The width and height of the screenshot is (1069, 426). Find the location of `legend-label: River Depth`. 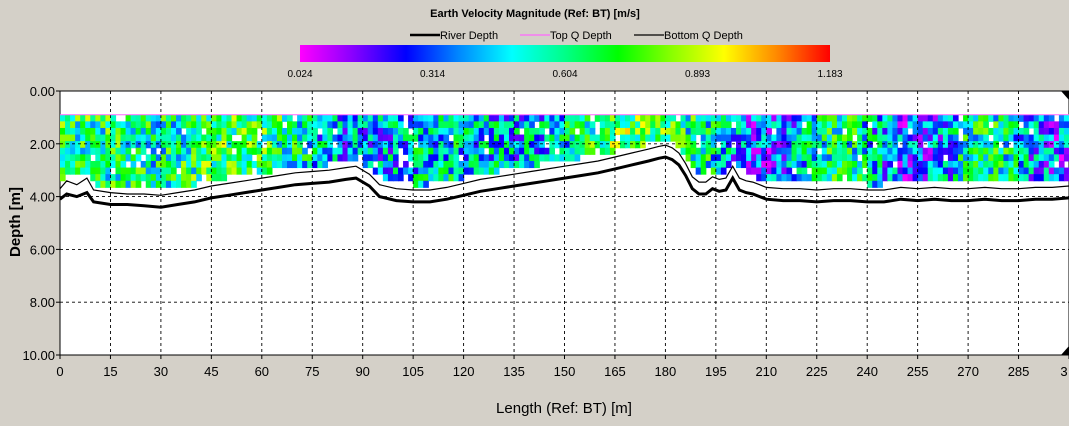

legend-label: River Depth is located at coordinates (469, 36).